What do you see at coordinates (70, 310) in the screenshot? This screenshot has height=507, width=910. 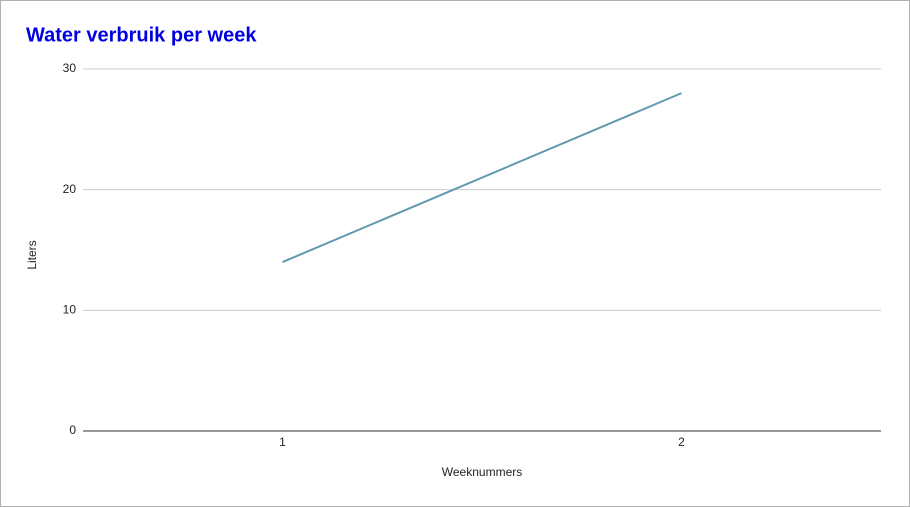 I see `y-tick-label: 10` at bounding box center [70, 310].